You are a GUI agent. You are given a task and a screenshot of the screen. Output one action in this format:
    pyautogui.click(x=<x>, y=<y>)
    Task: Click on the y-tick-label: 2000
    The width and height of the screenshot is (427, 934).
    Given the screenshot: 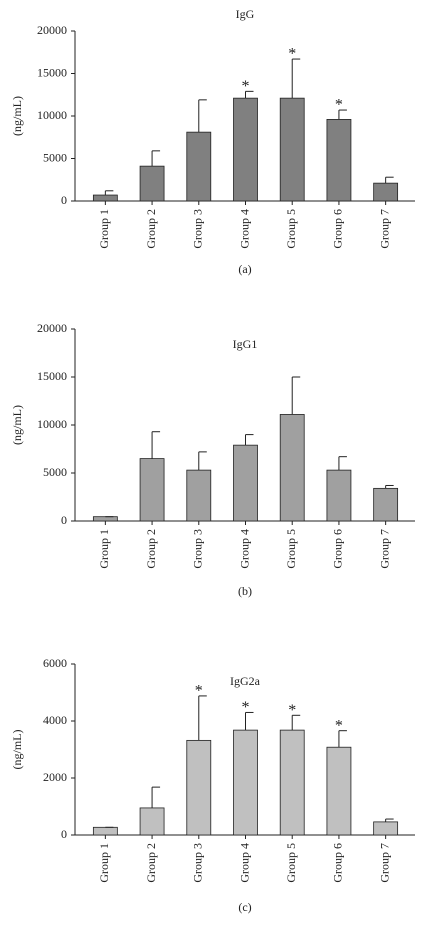 What is the action you would take?
    pyautogui.click(x=55, y=777)
    